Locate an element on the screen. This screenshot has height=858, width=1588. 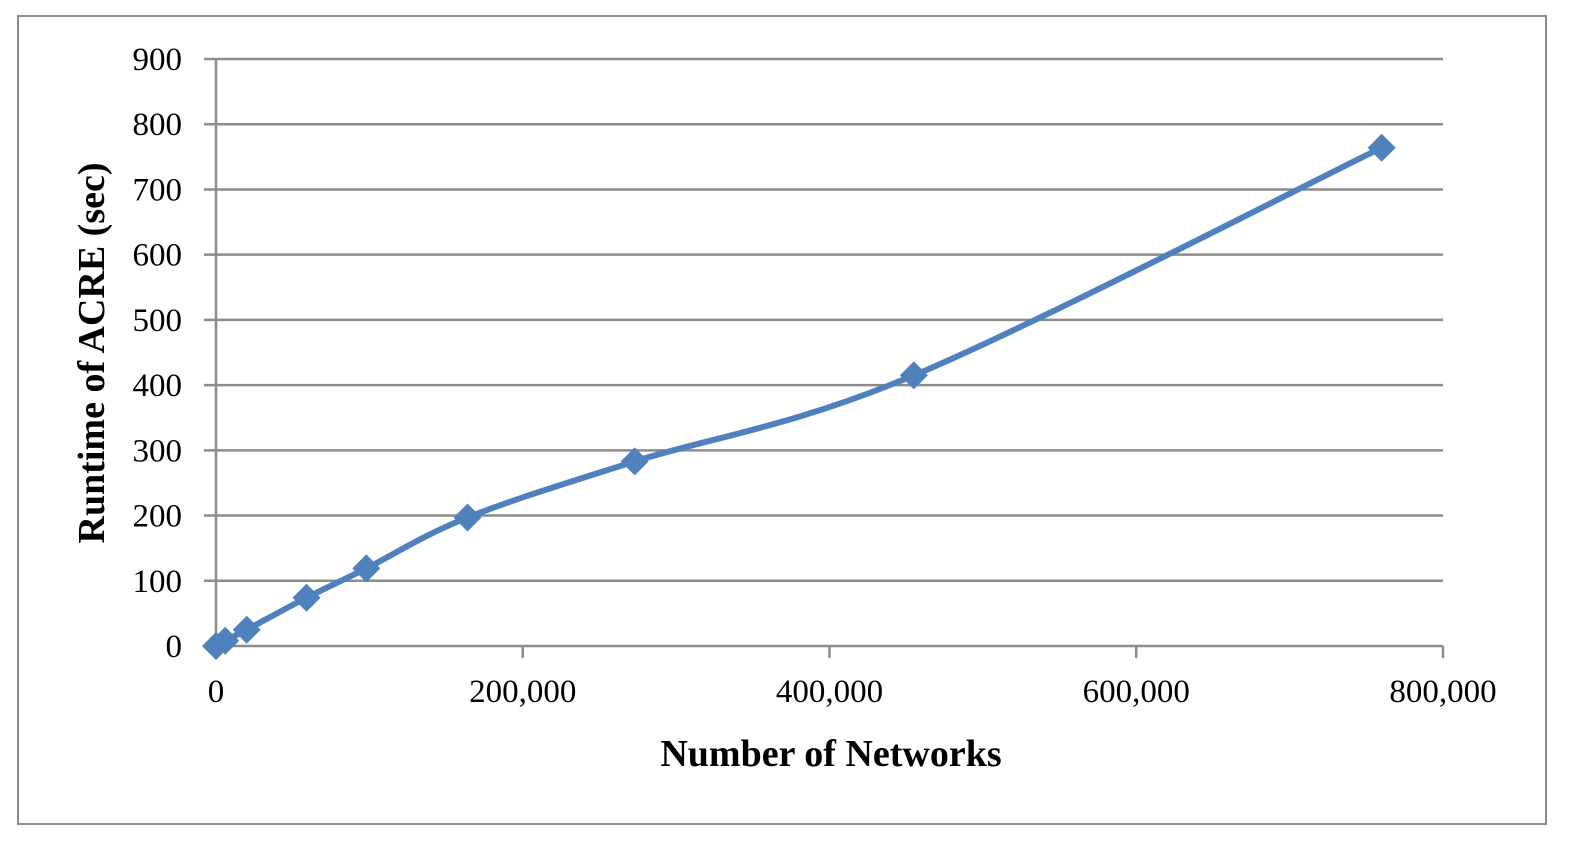
x-tick-label: 600,000 is located at coordinates (1136, 692).